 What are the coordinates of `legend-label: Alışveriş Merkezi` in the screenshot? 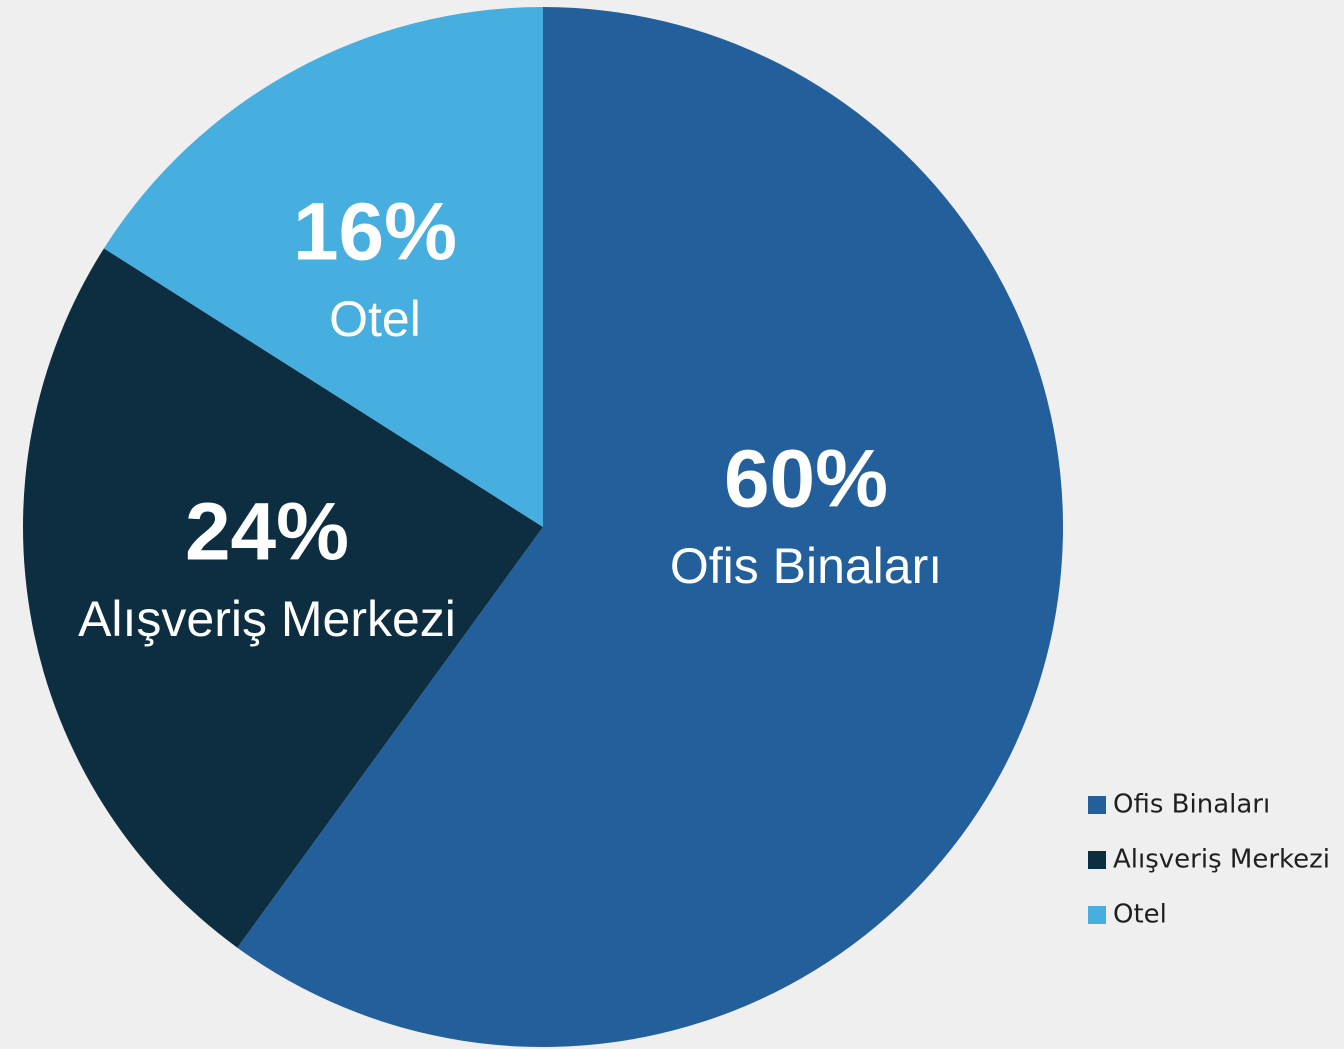 It's located at (1221, 860).